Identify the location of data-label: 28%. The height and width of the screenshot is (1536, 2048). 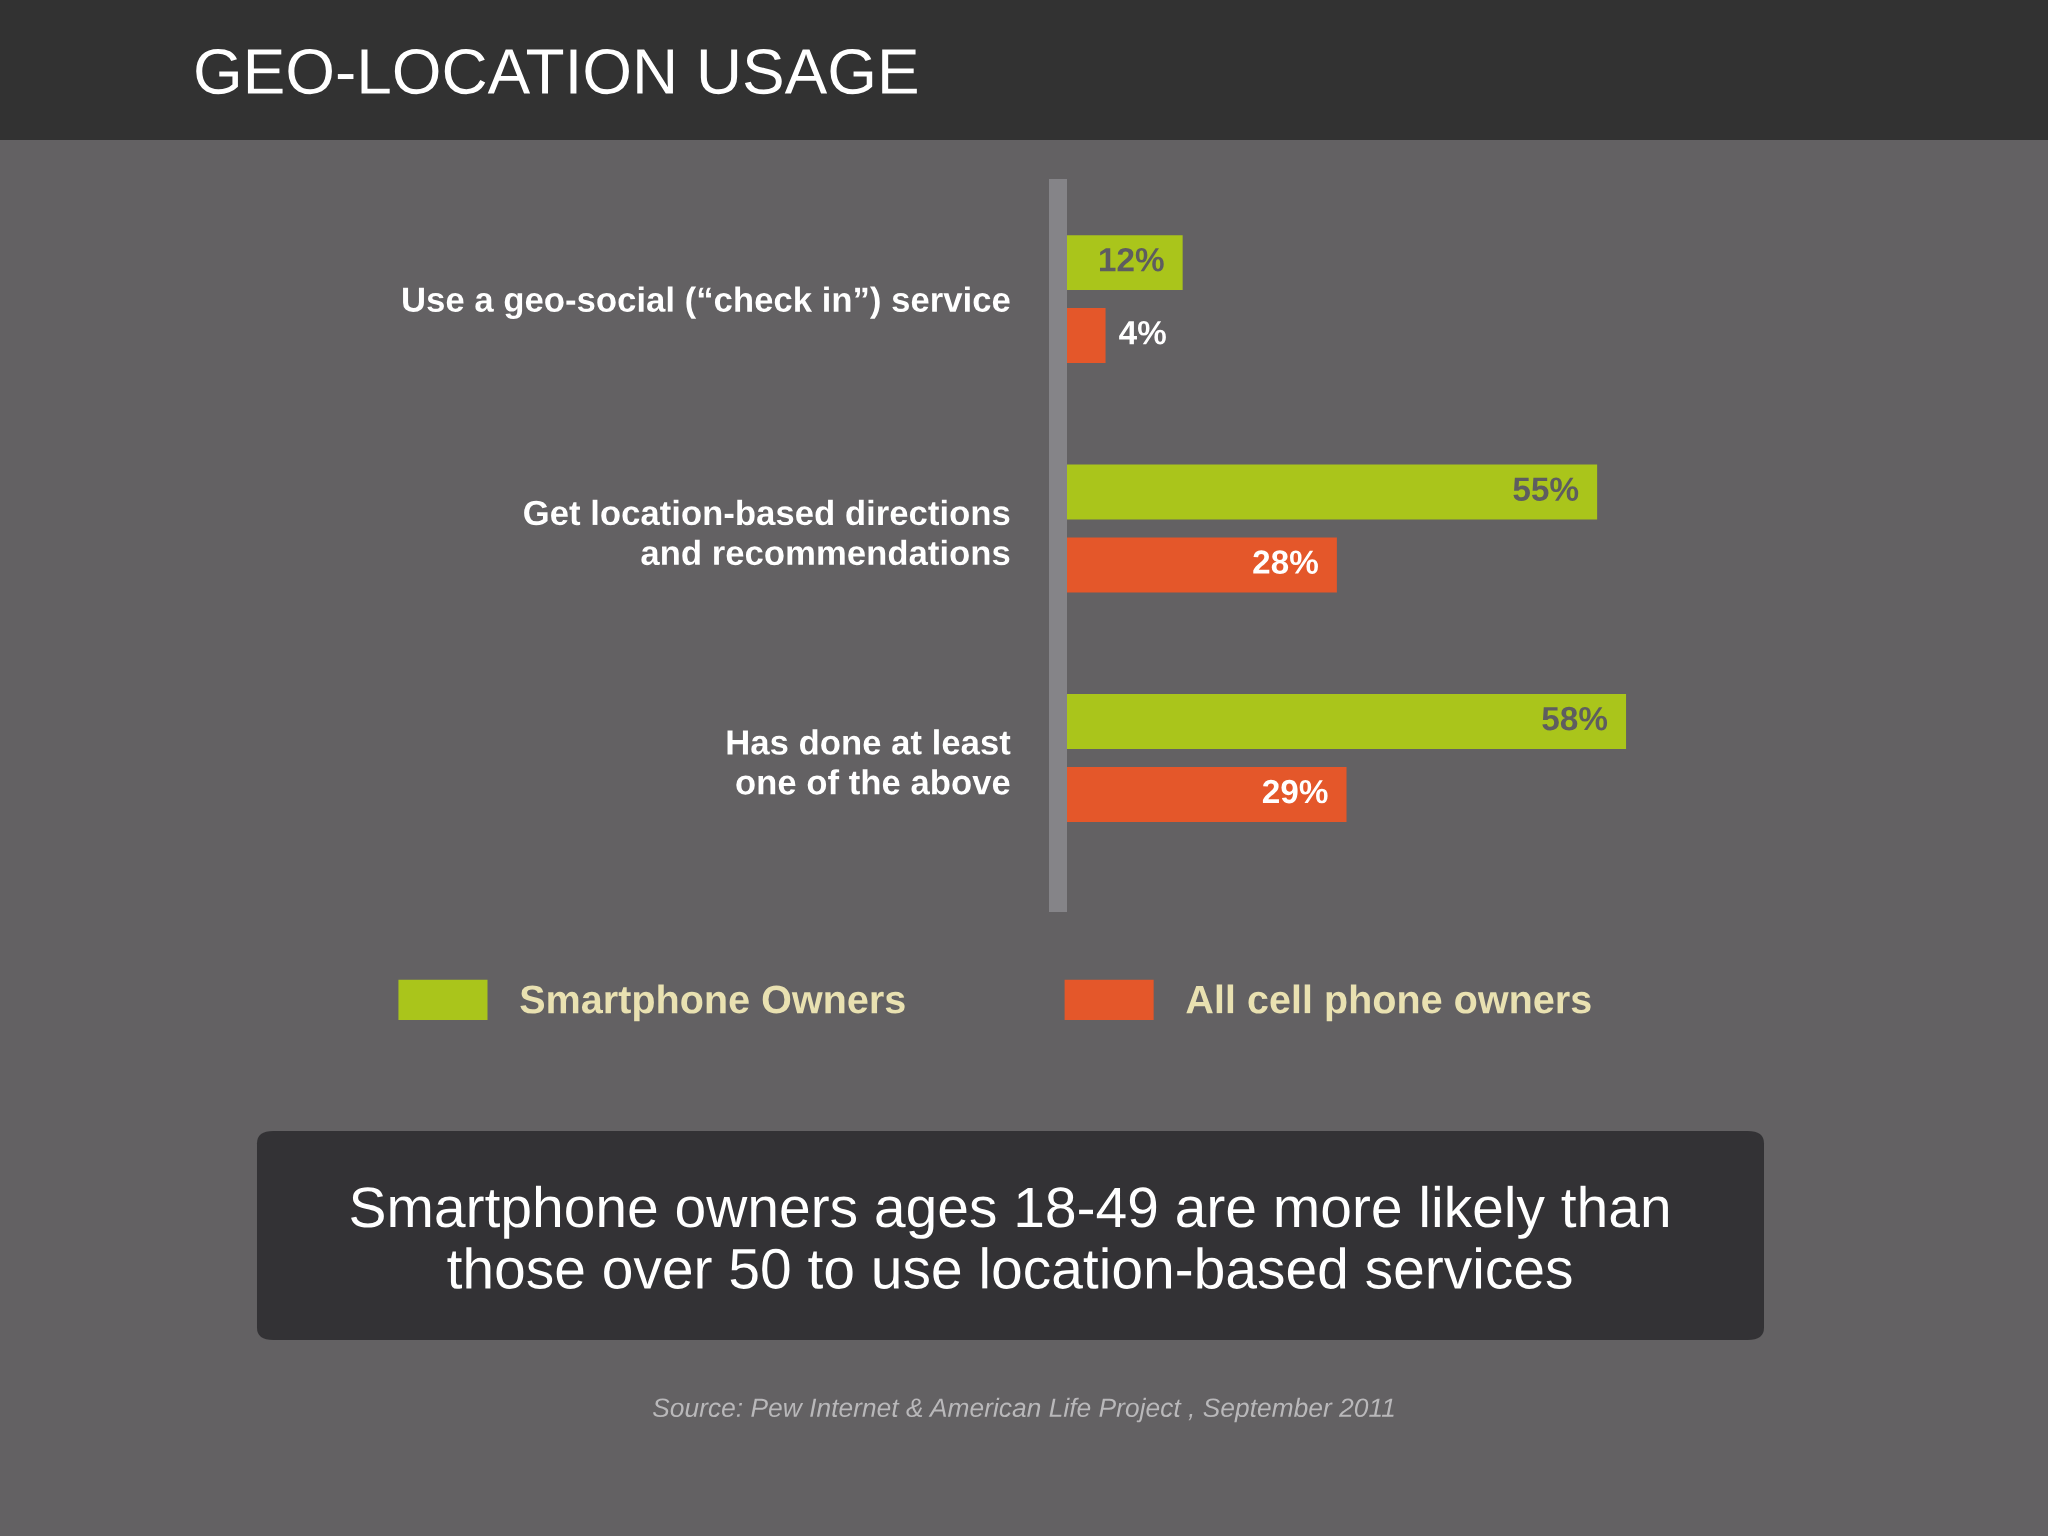
(1285, 562).